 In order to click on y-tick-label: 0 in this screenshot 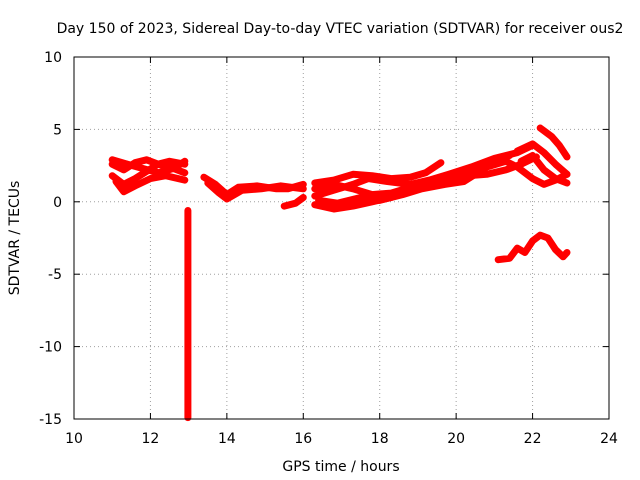, I will do `click(57, 203)`.